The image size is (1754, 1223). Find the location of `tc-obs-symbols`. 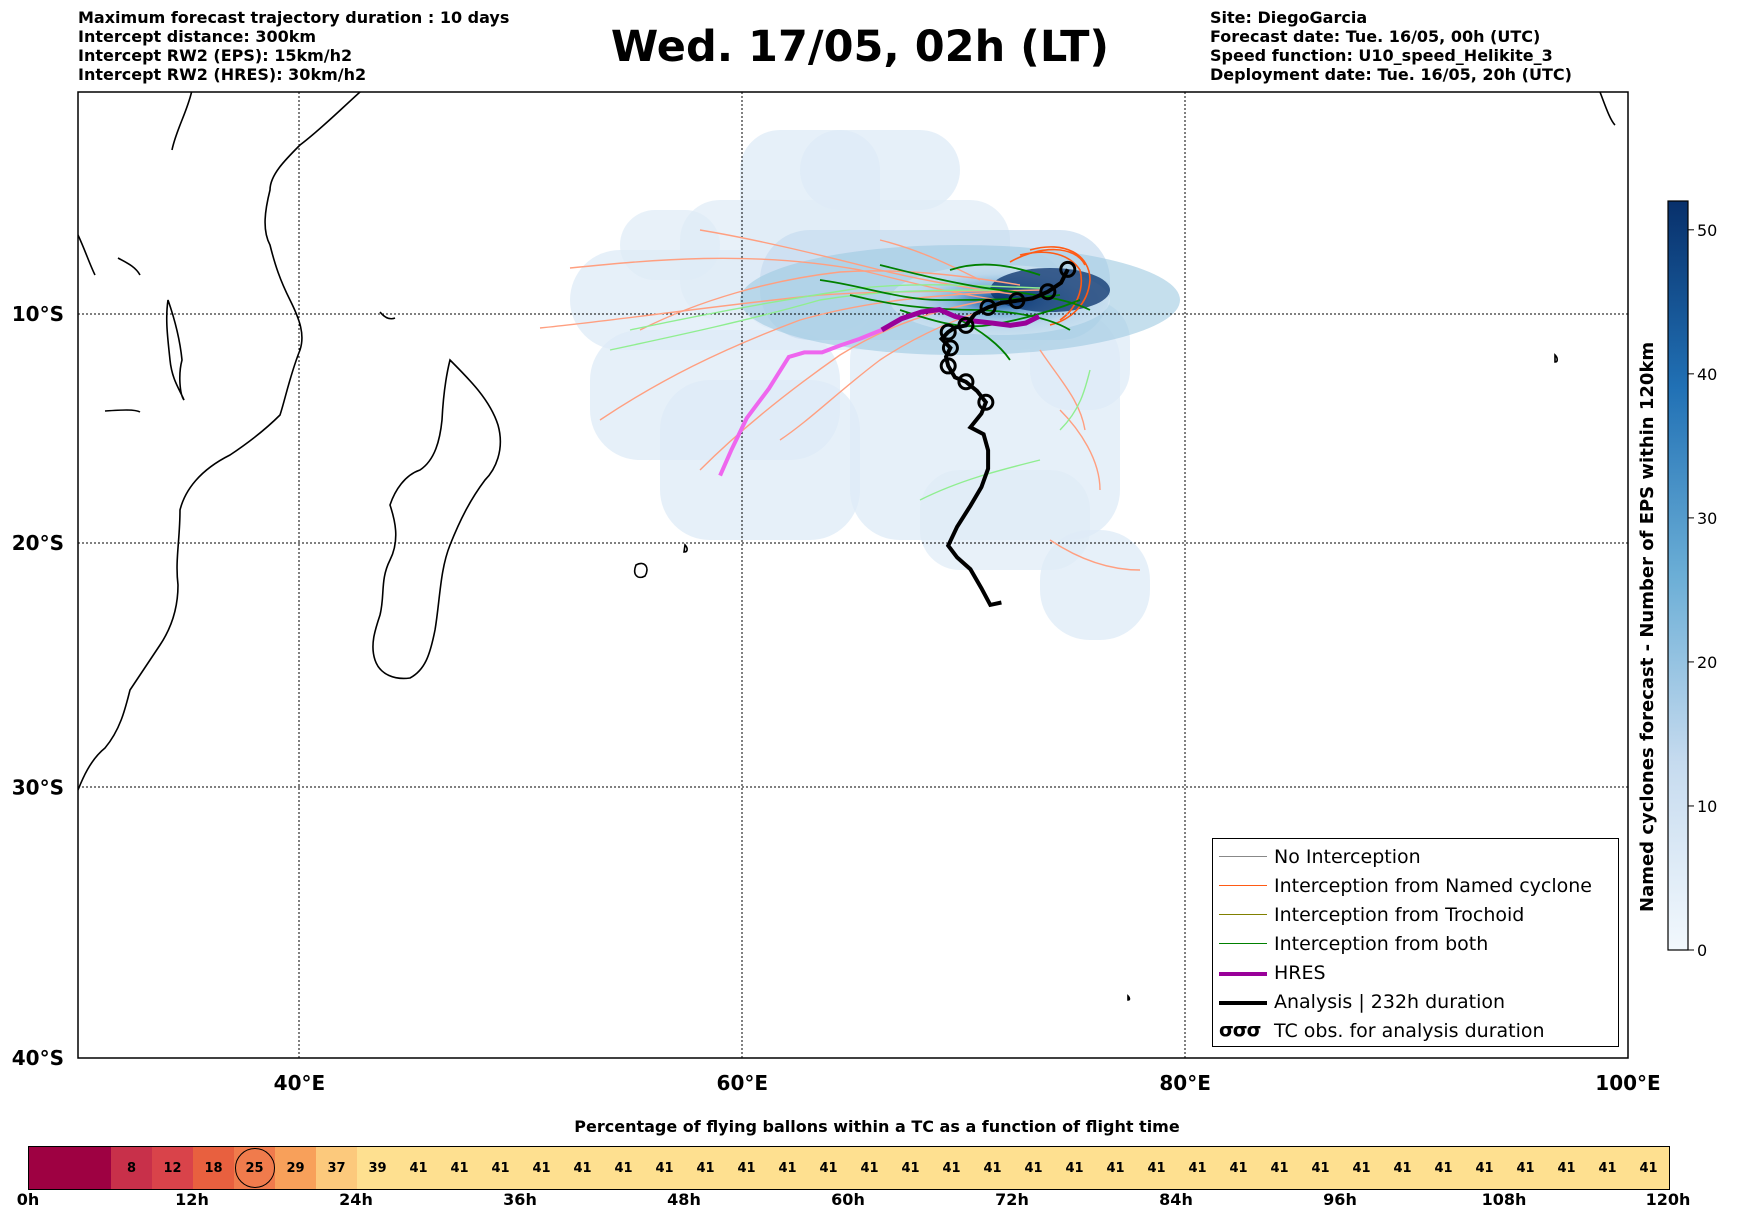

tc-obs-symbols is located at coordinates (1008, 335).